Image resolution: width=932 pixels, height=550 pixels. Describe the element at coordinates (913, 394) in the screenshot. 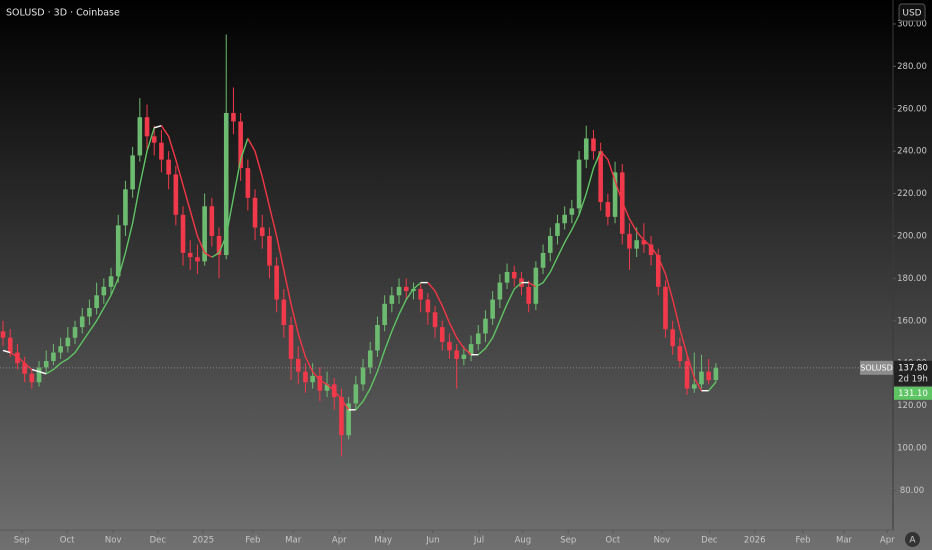

I see `ma-label: 131.10` at that location.